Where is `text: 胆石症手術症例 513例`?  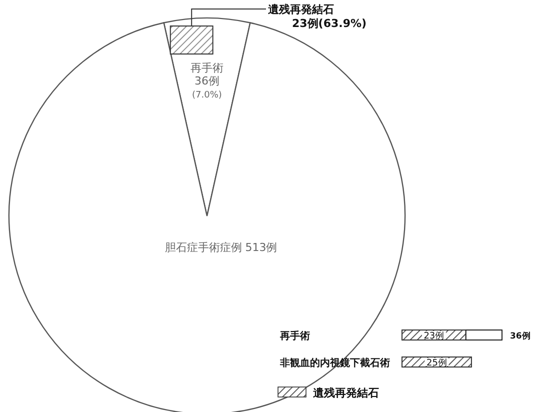
text: 胆石症手術症例 513例 is located at coordinates (221, 247).